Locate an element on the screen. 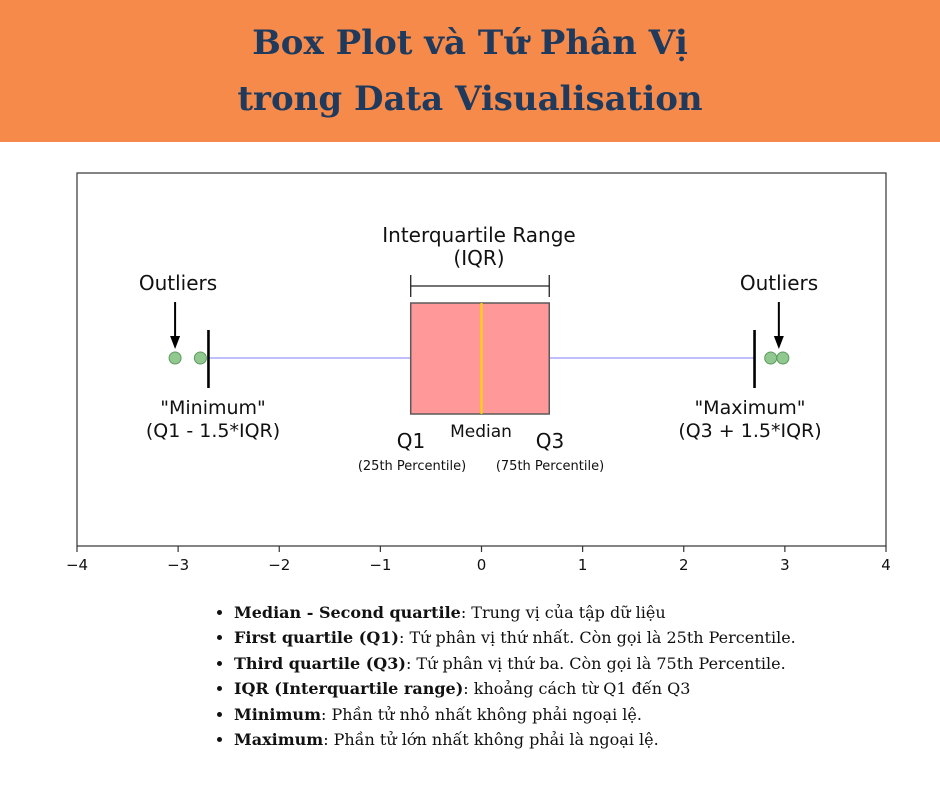 The image size is (940, 788). x-tick-label-0: −4 is located at coordinates (77, 565).